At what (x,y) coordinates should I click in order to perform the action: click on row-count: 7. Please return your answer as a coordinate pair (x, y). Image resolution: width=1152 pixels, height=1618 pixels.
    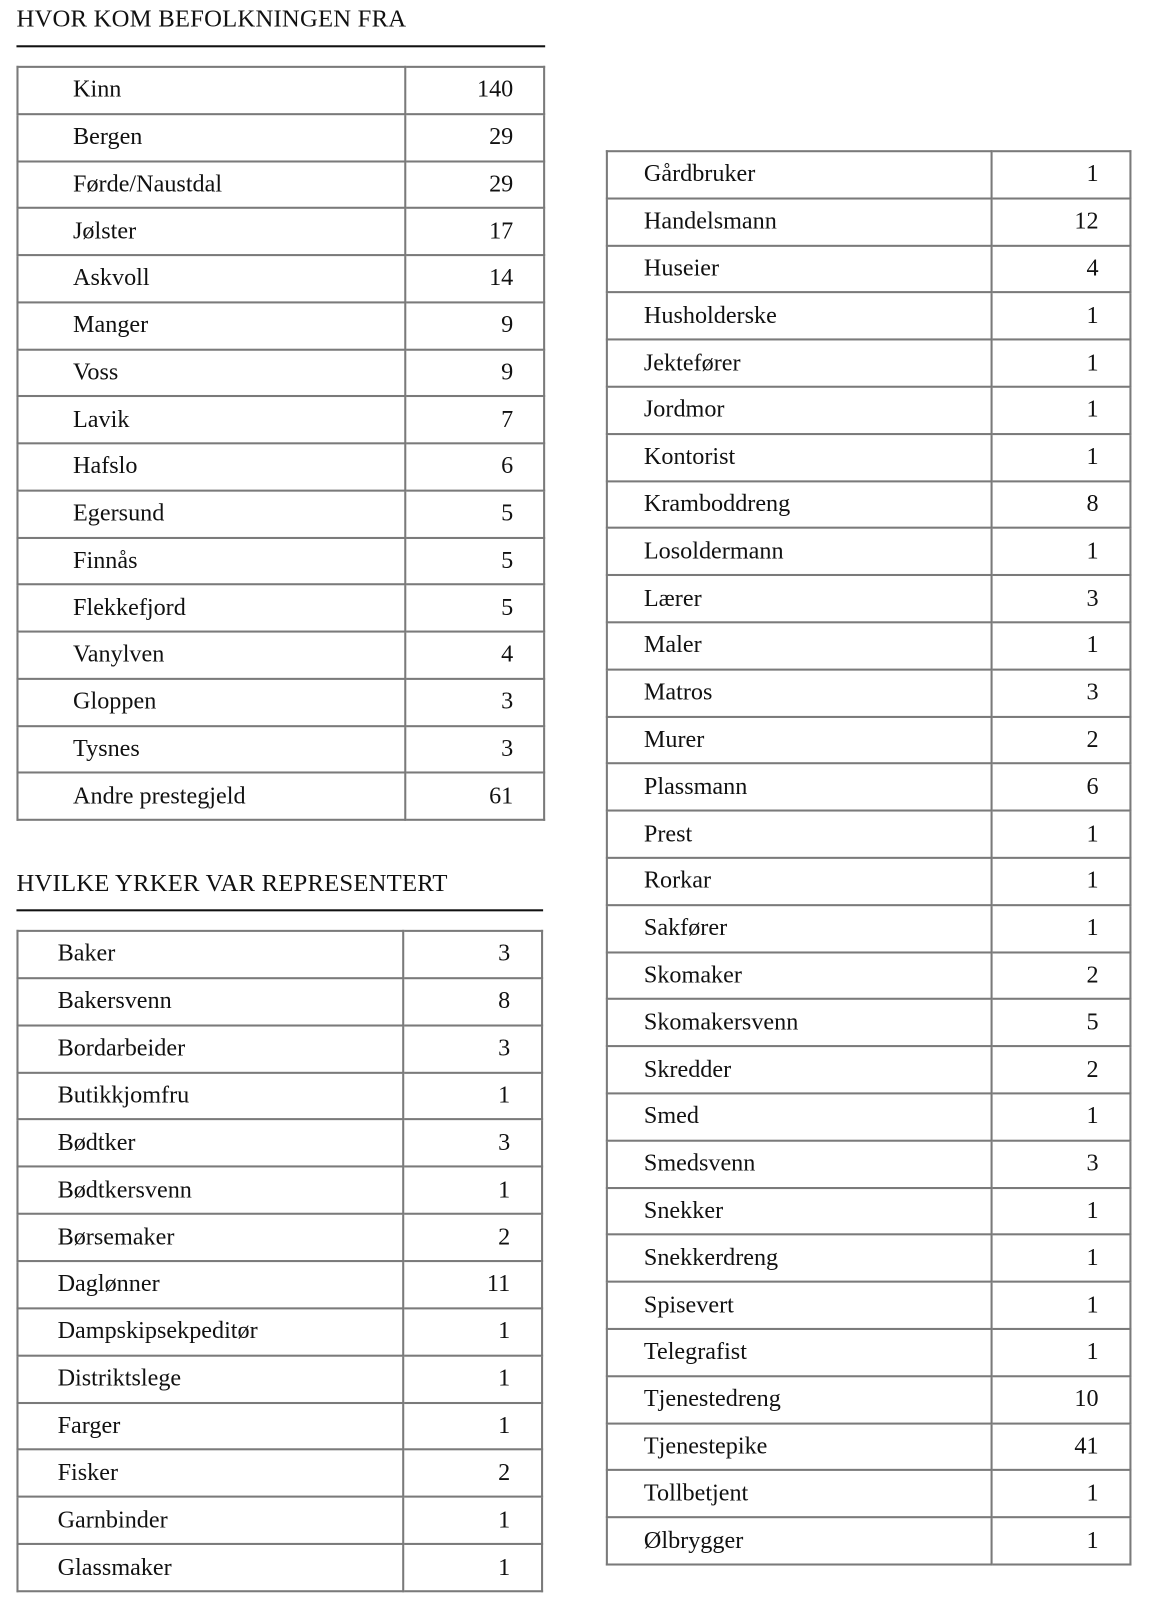
    Looking at the image, I should click on (475, 420).